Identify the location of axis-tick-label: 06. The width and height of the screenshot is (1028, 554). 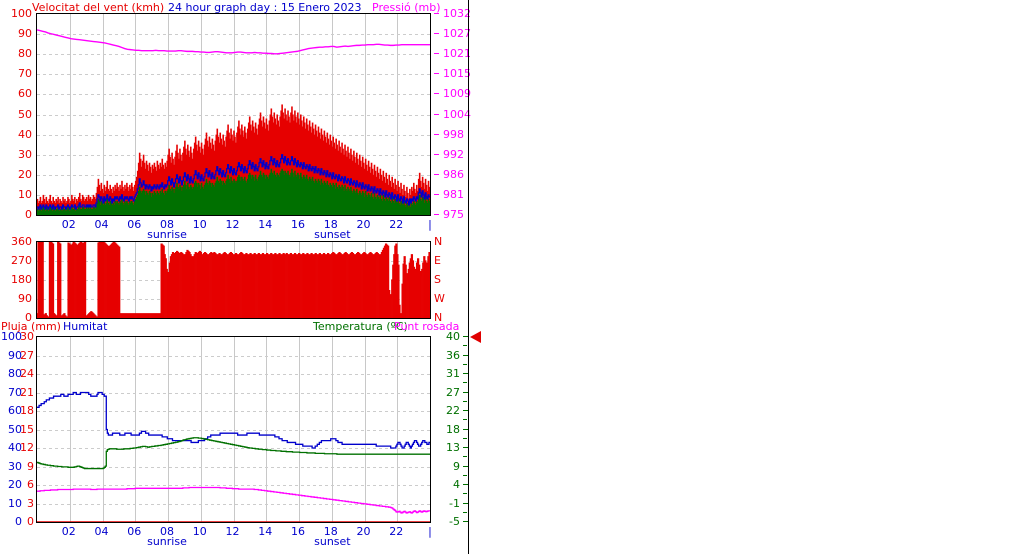
(134, 224).